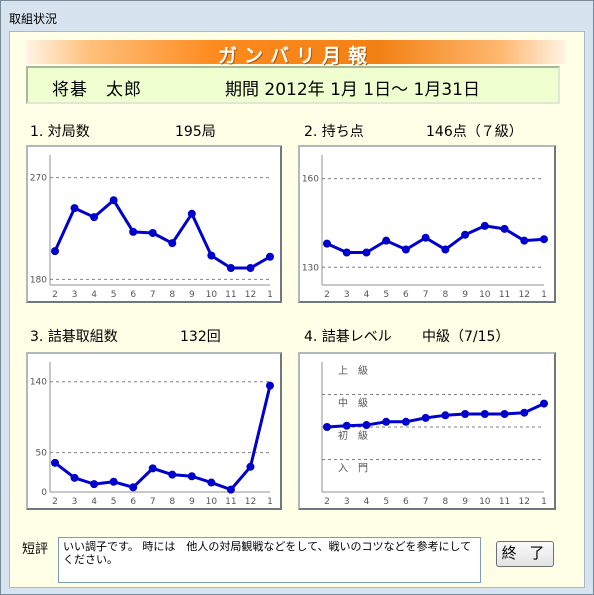 This screenshot has width=594, height=595. What do you see at coordinates (310, 268) in the screenshot?
I see `y-tick-label: 130` at bounding box center [310, 268].